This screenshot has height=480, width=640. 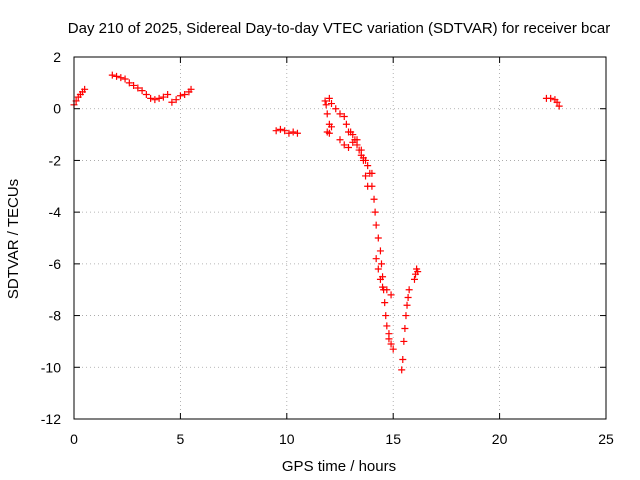 I want to click on y-tick-label: -6, so click(x=55, y=264).